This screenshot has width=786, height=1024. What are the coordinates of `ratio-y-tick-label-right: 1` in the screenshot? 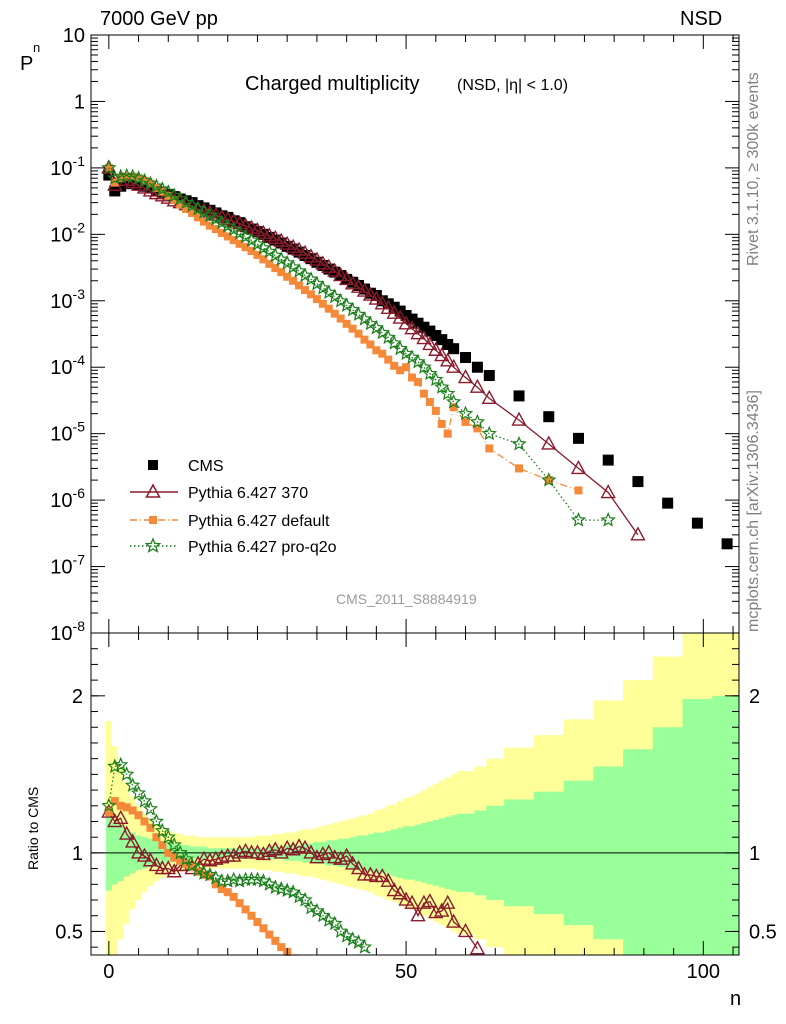 It's located at (754, 854).